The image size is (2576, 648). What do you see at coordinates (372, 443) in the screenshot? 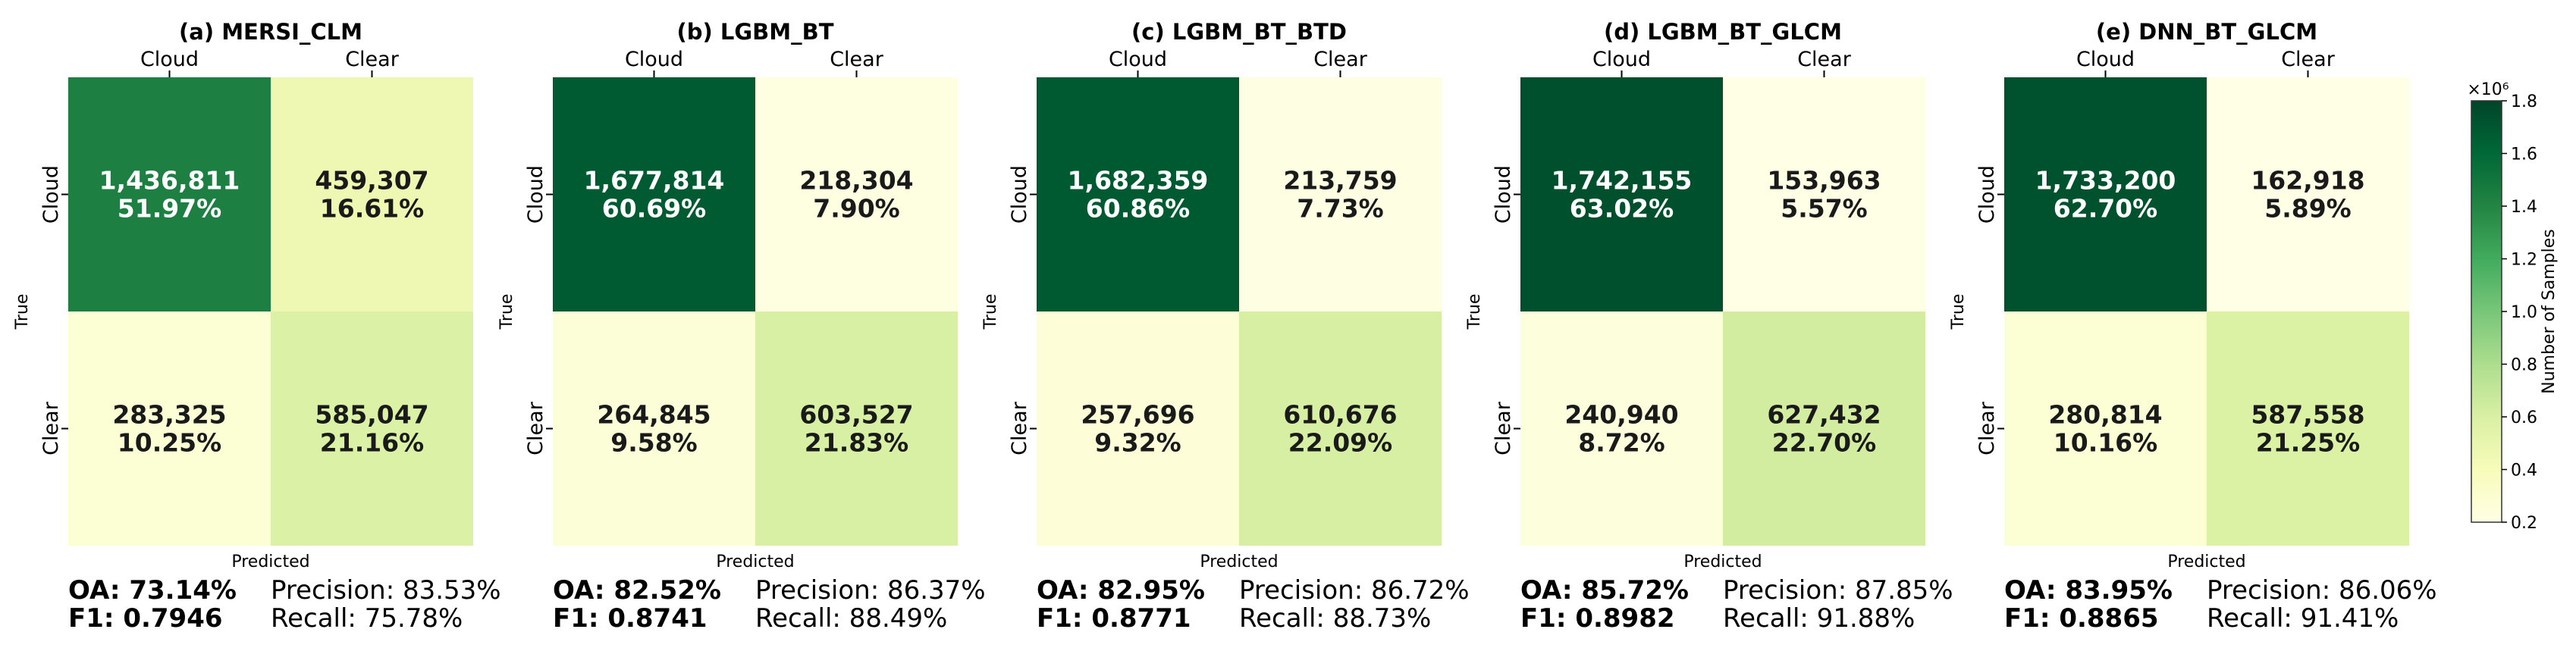
I see `cell-percent-label: 21.16%` at bounding box center [372, 443].